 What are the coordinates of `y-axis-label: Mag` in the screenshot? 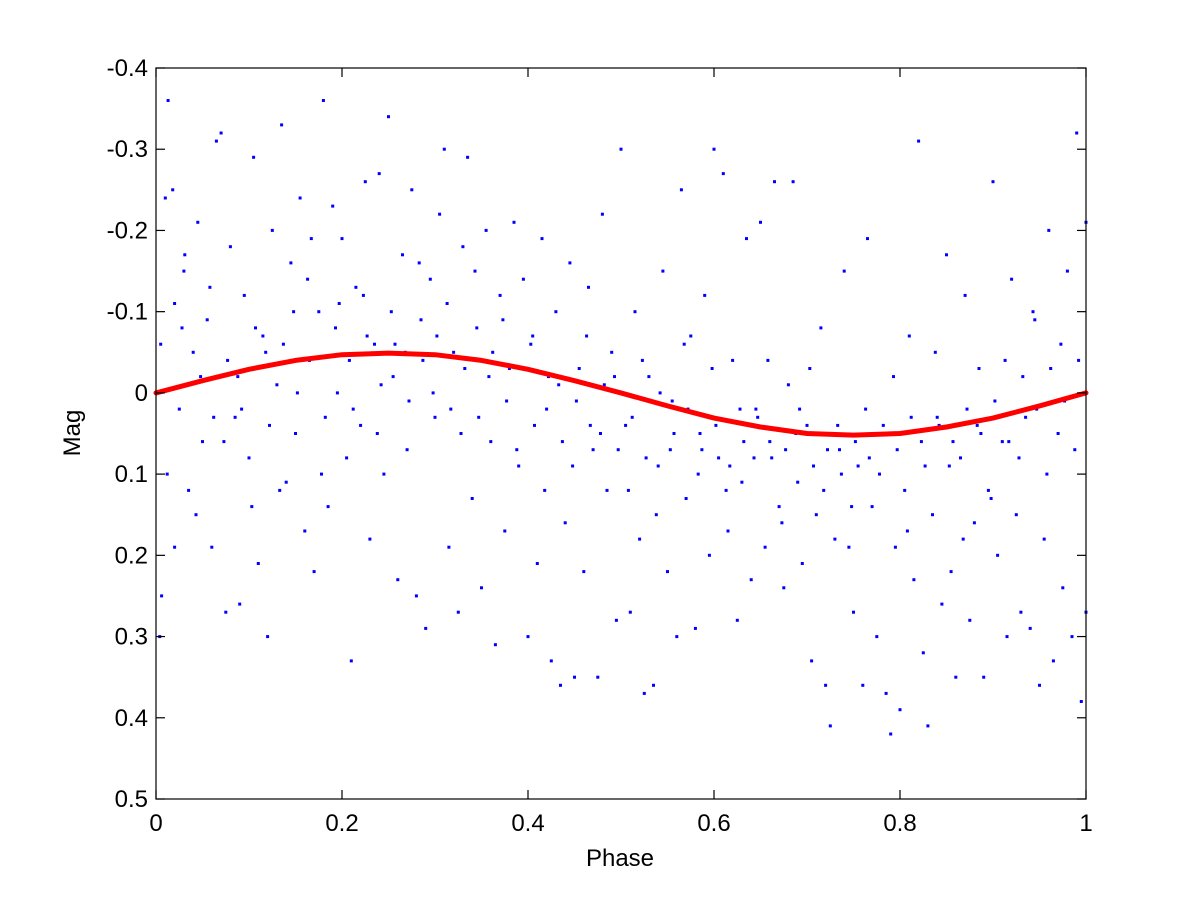 It's located at (72, 433).